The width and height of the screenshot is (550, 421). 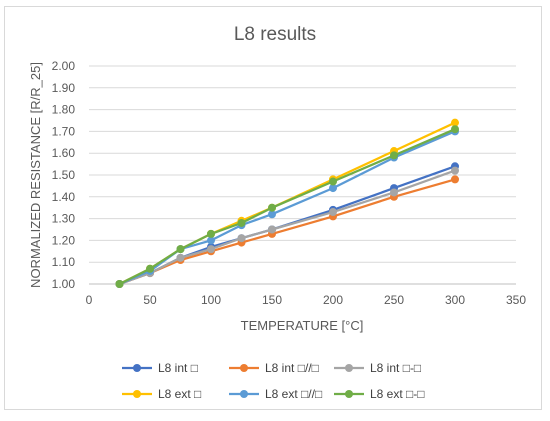 I want to click on legend-label: L8 ext □-□, so click(x=397, y=394).